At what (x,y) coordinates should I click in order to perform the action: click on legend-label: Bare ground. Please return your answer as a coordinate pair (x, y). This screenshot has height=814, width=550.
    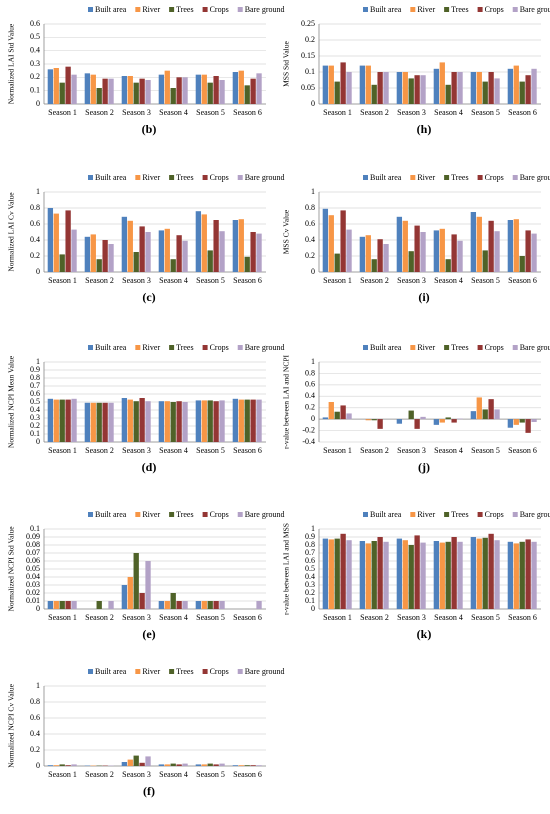
    Looking at the image, I should click on (265, 671).